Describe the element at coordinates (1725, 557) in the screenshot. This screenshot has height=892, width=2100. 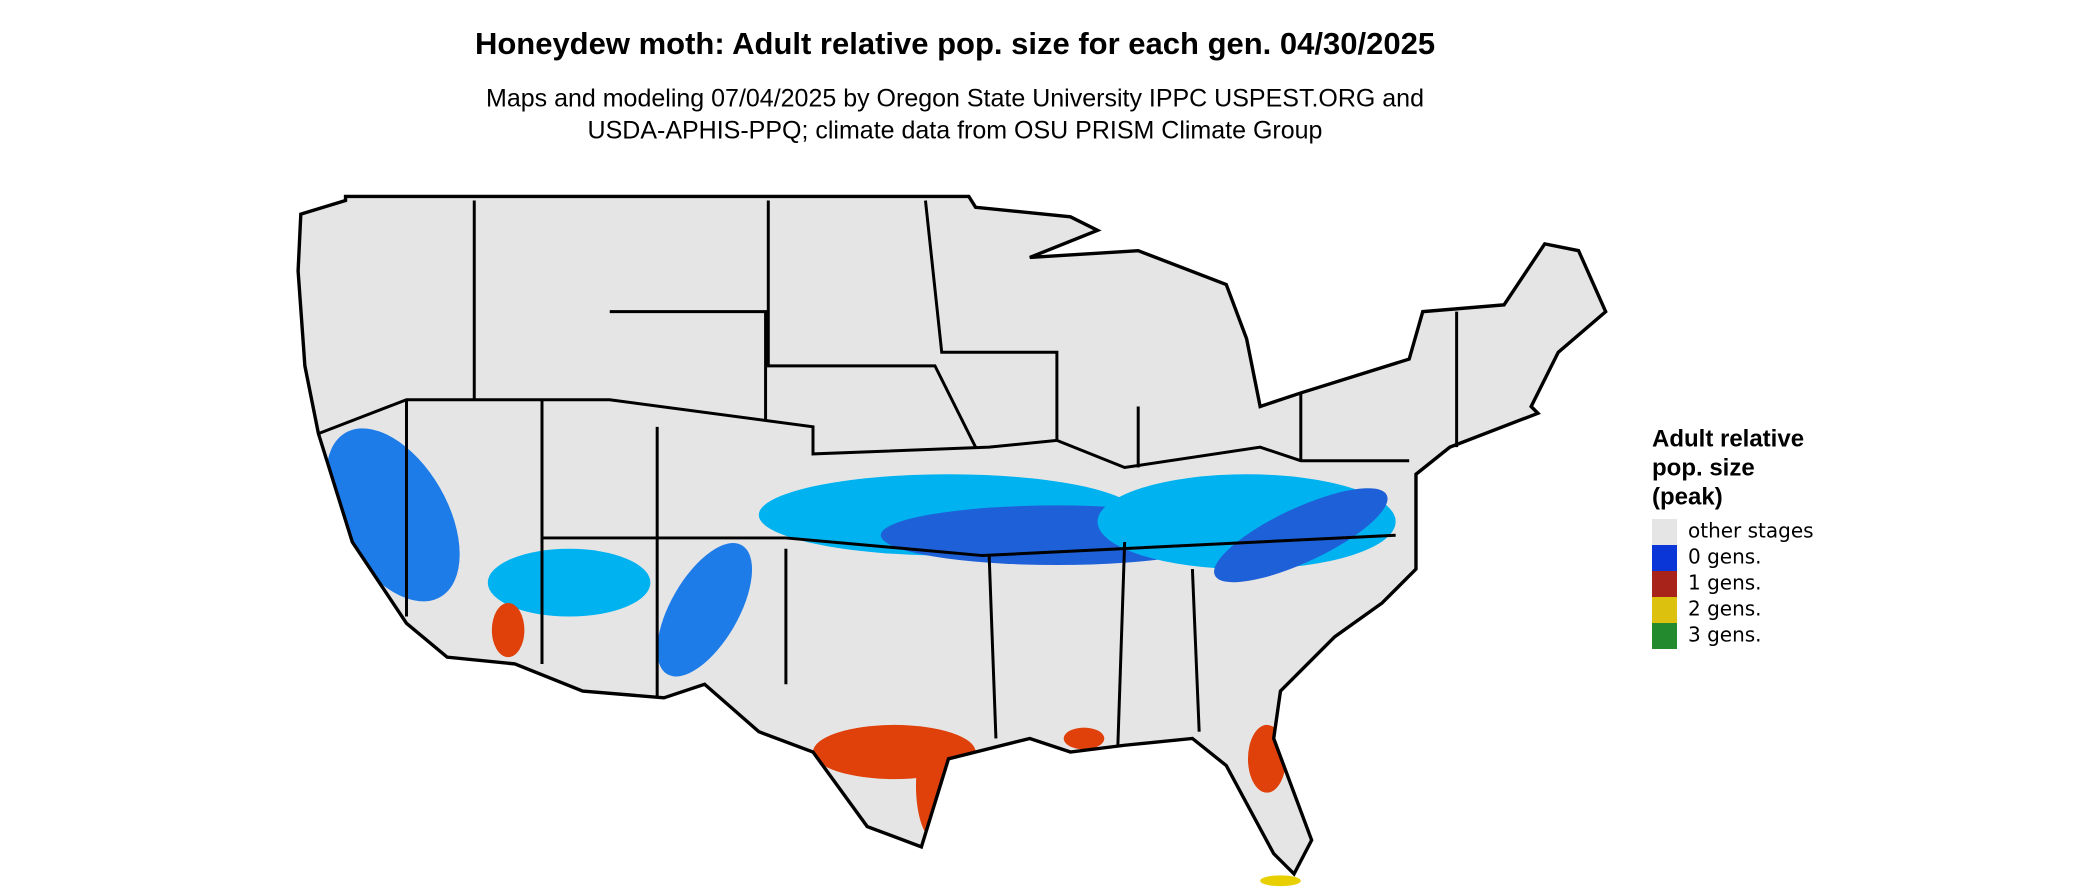
I see `legend-label: 0 gens.` at that location.